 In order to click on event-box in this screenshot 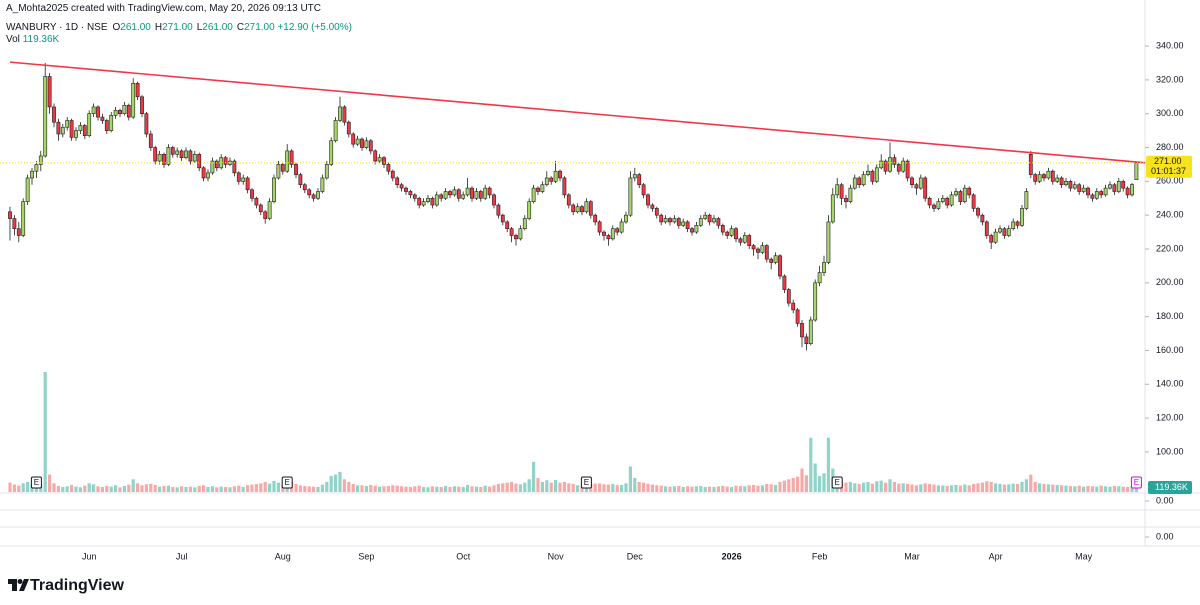, I will do `click(36, 482)`.